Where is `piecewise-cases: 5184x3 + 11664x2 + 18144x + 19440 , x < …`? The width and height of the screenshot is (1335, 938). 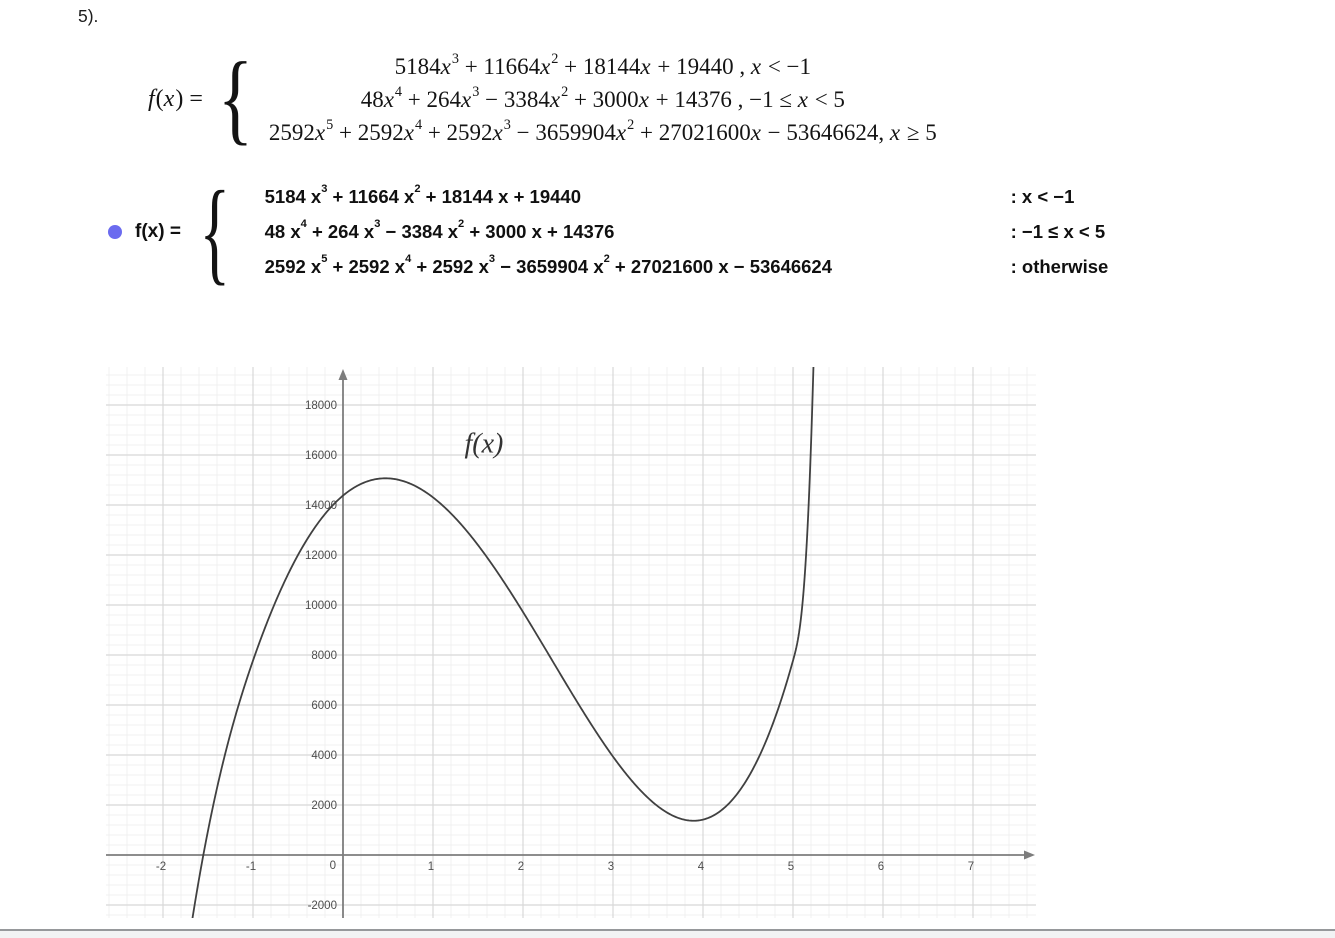 piecewise-cases: 5184x3 + 11664x2 + 18144x + 19440 , x < … is located at coordinates (603, 99).